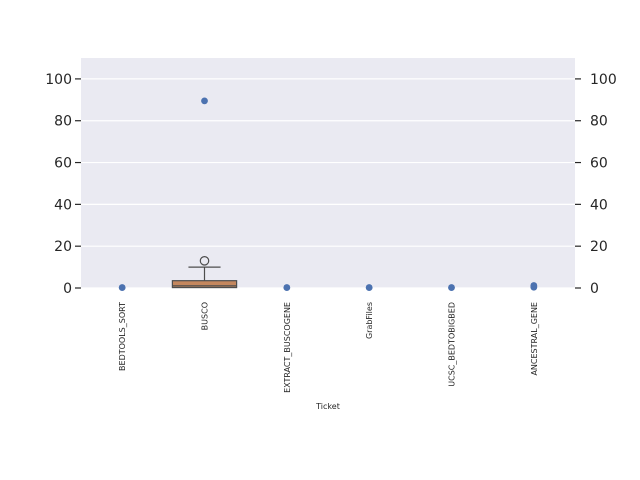 Image resolution: width=640 pixels, height=480 pixels. I want to click on y-tick-label-right: 40, so click(599, 205).